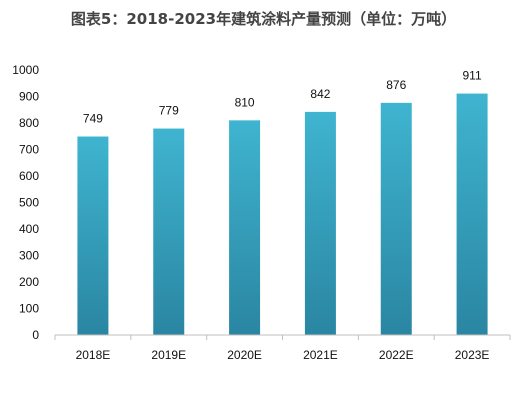  What do you see at coordinates (93, 119) in the screenshot?
I see `data-label: 749` at bounding box center [93, 119].